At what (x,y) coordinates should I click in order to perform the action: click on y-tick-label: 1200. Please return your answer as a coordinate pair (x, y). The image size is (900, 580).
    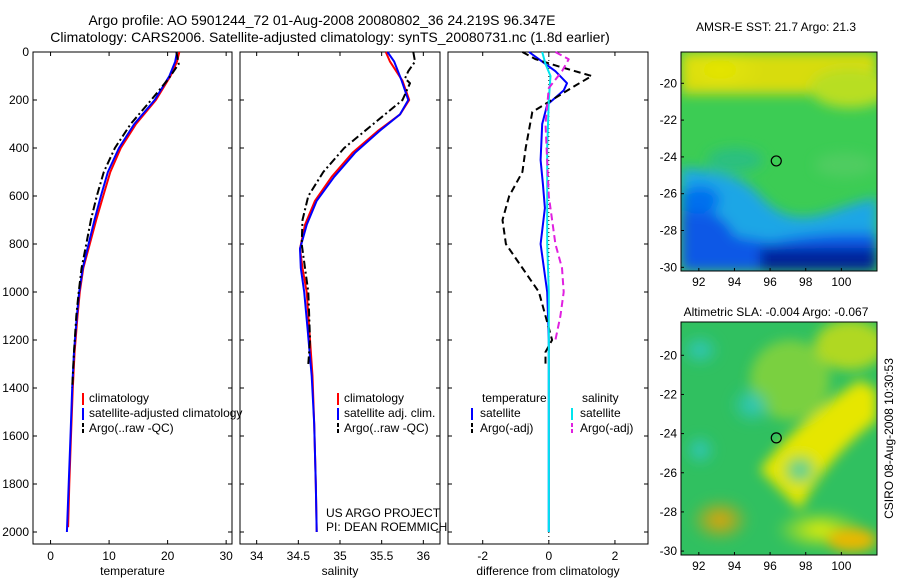
    Looking at the image, I should click on (15, 340).